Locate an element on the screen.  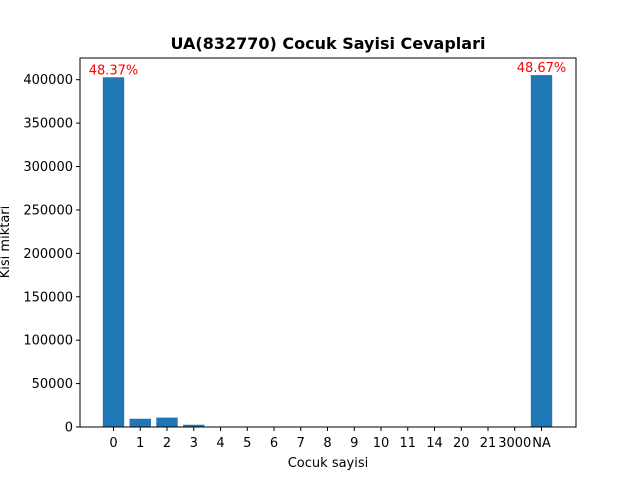
y-tick-label: 100000 is located at coordinates (48, 341).